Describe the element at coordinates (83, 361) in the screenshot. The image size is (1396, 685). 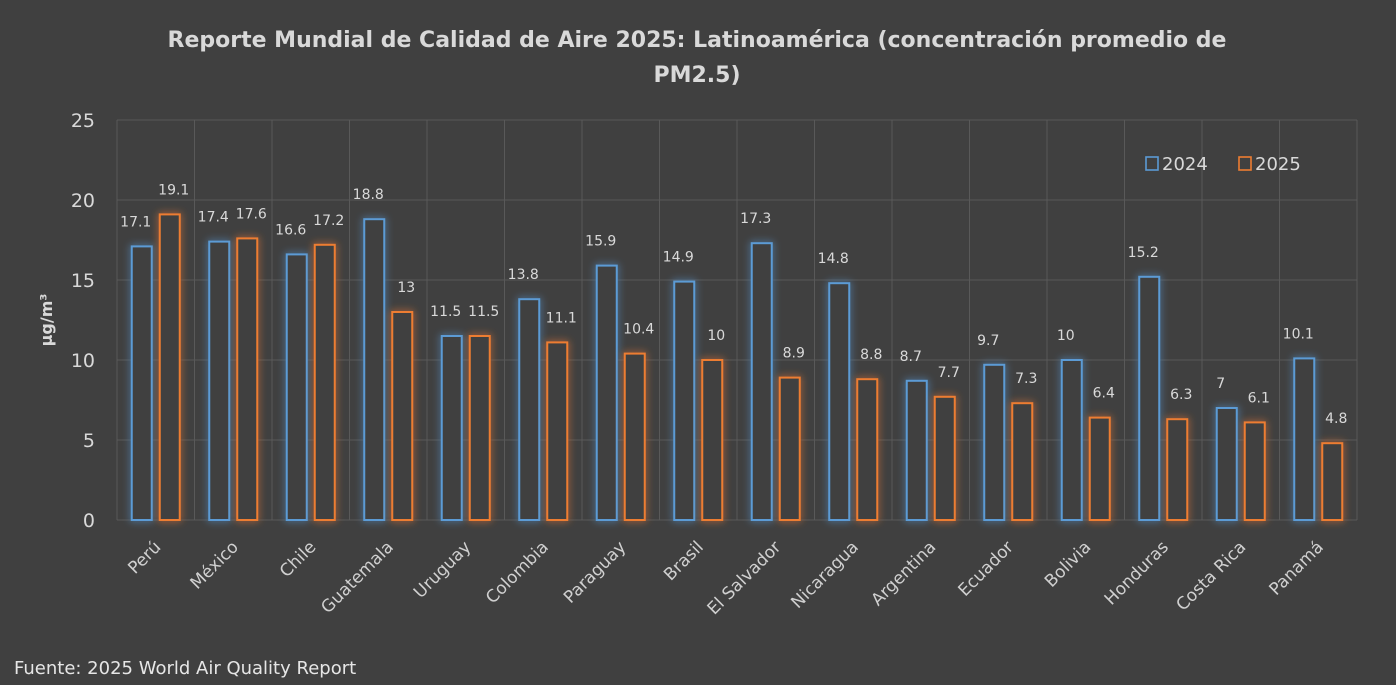
I see `y-tick-label: 10` at that location.